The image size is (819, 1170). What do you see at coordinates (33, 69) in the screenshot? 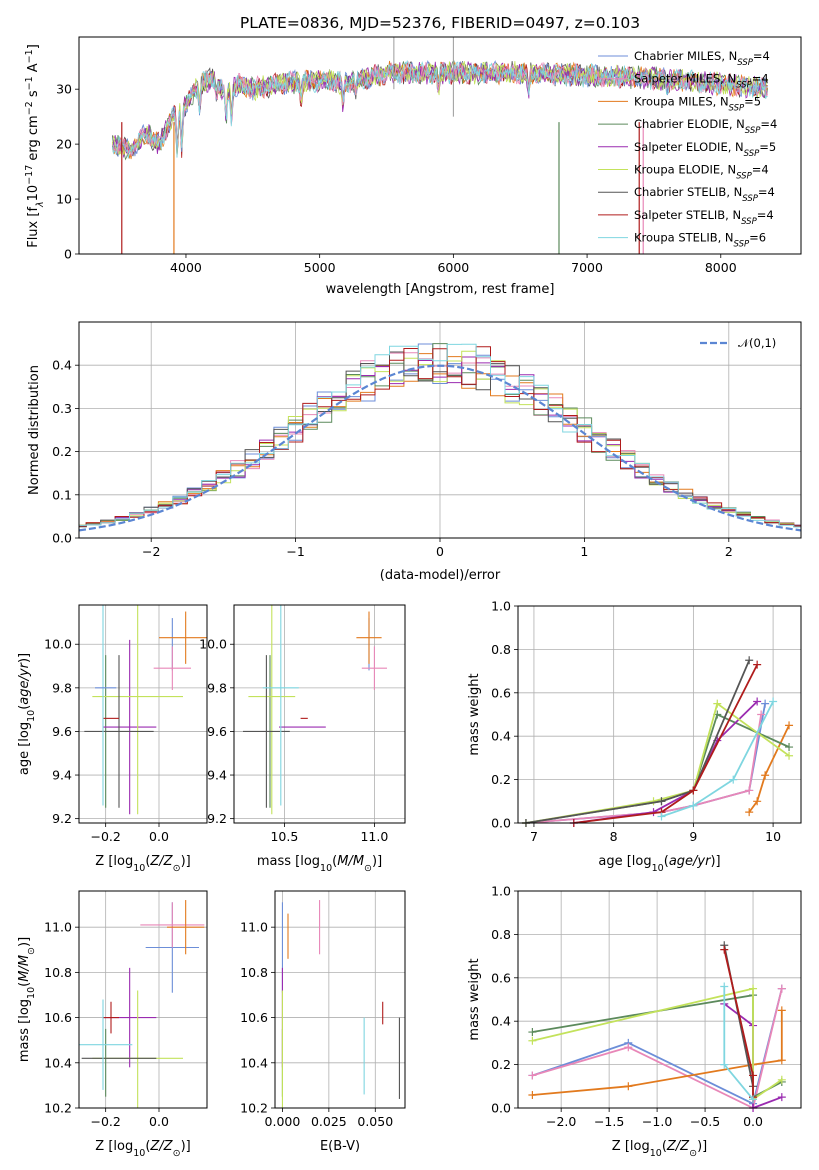
I see `label-part: A` at bounding box center [33, 69].